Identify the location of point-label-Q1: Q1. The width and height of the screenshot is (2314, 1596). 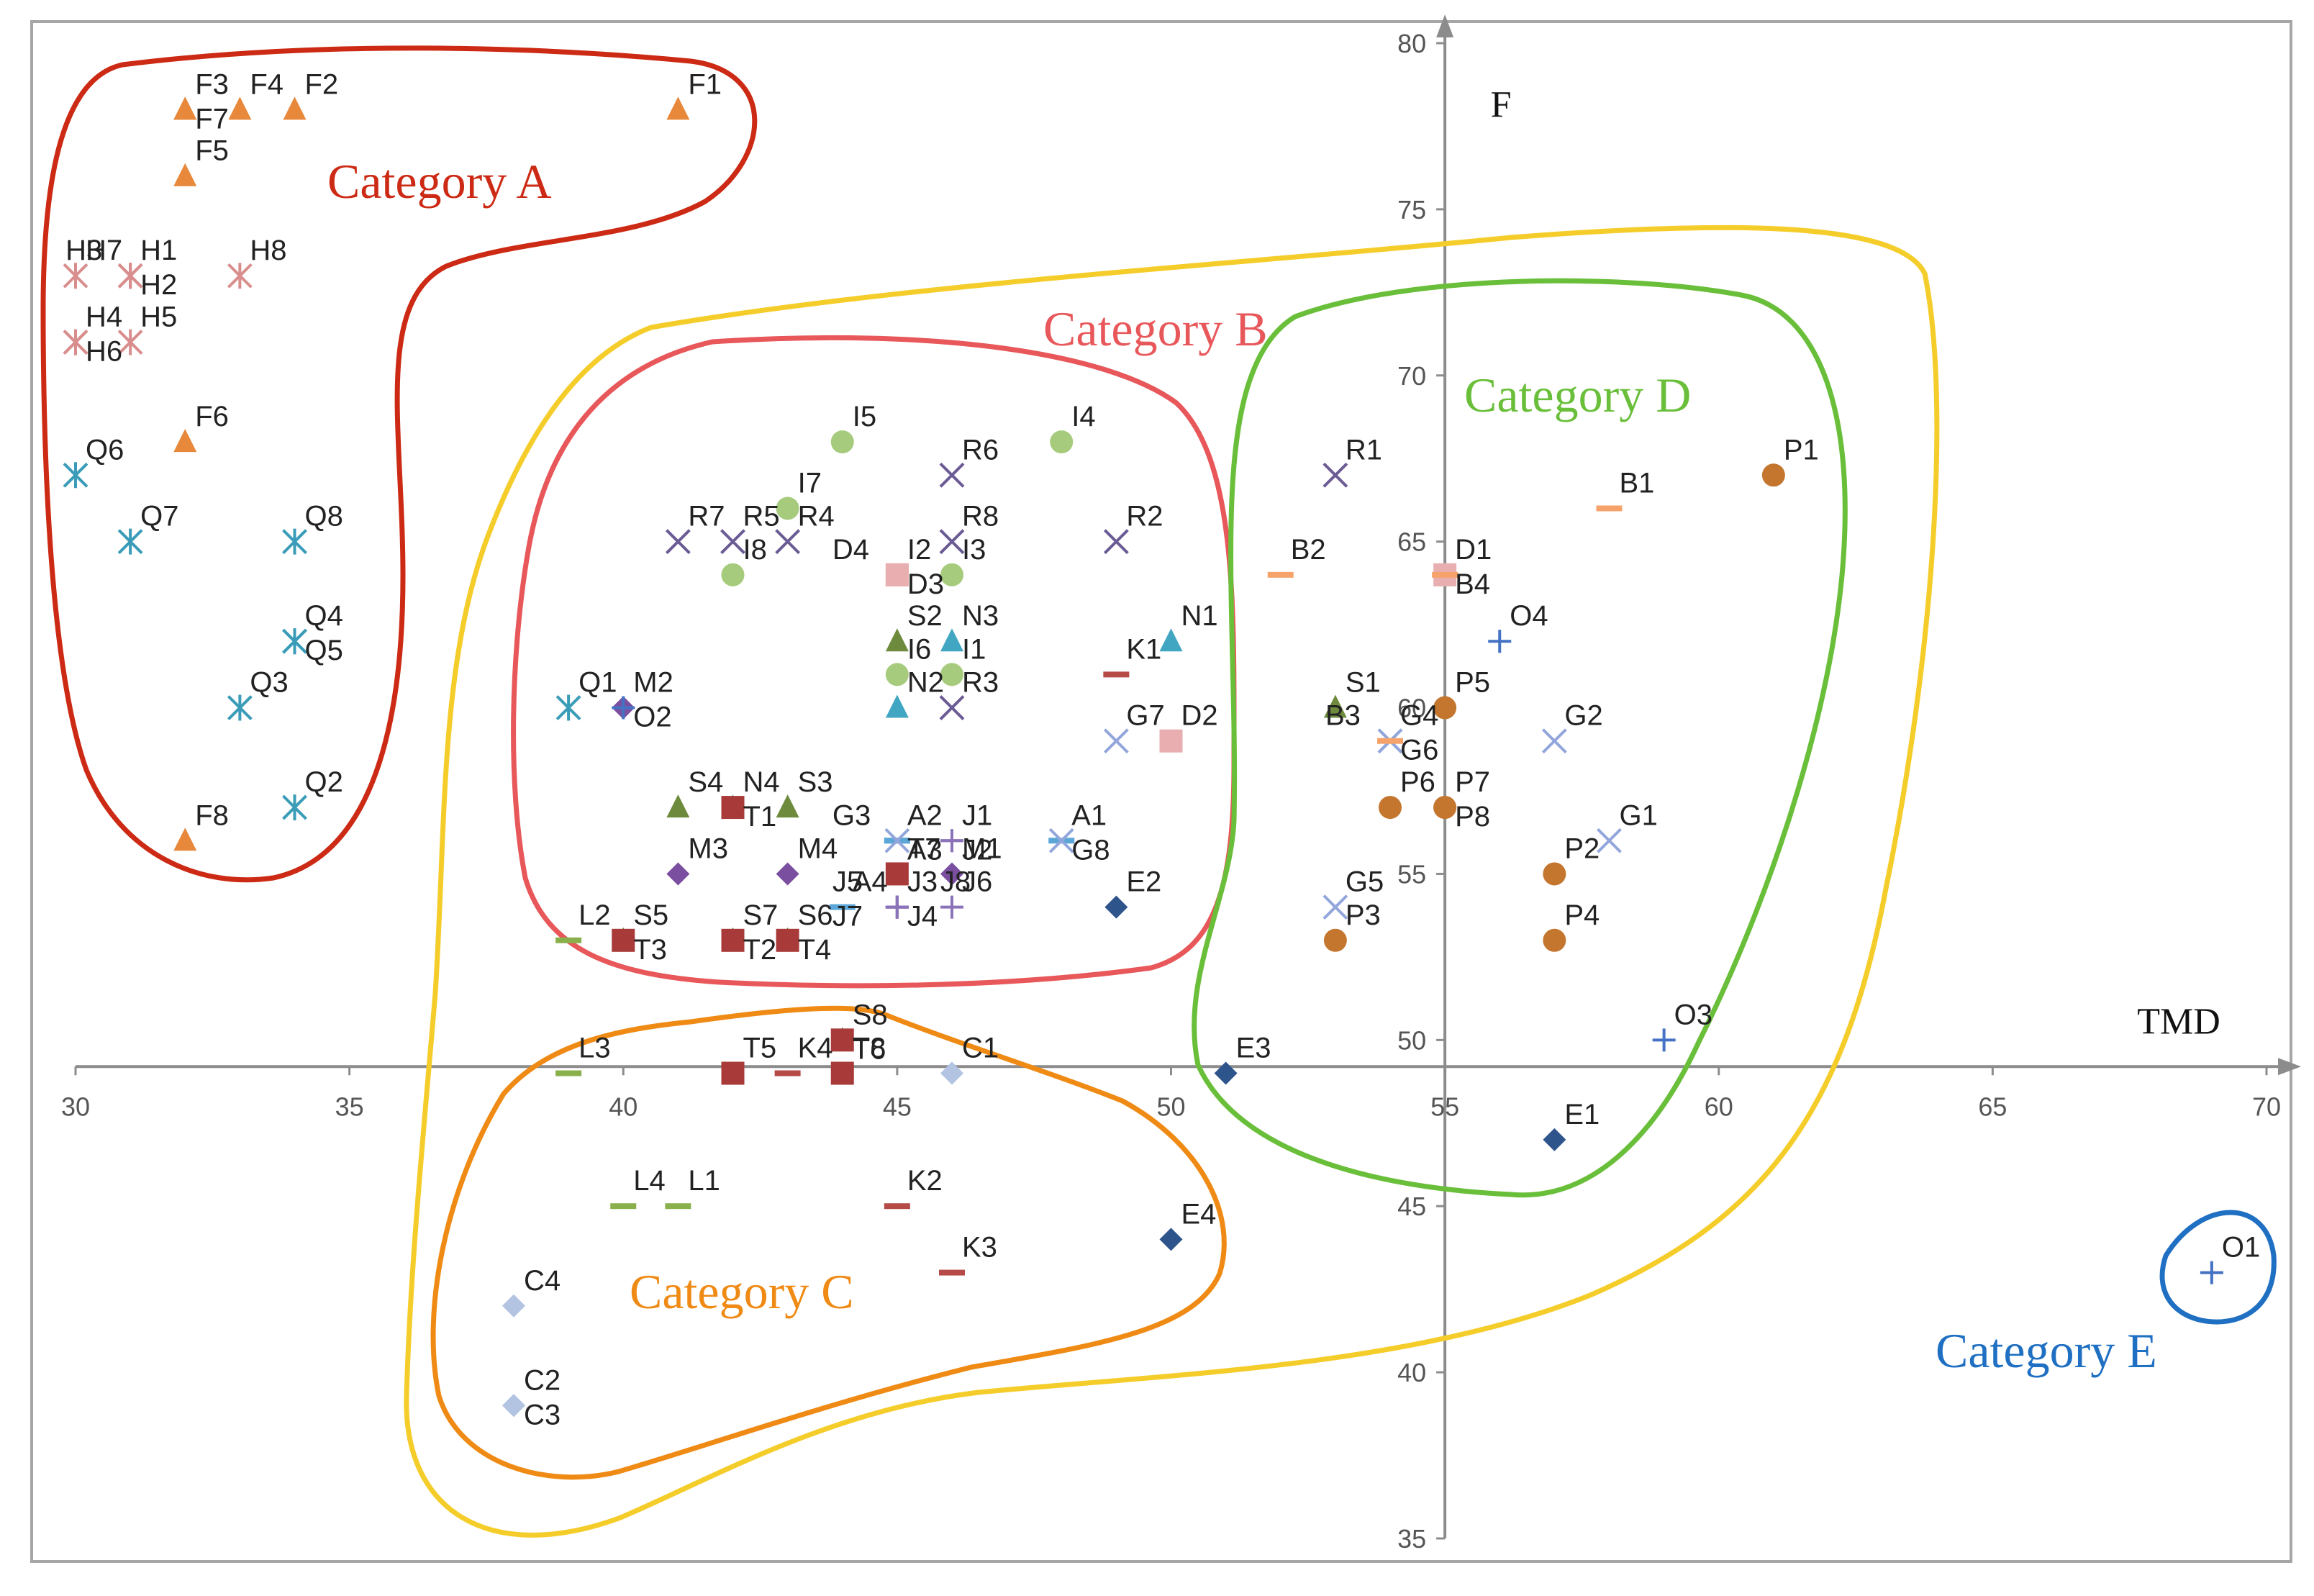
(597, 683).